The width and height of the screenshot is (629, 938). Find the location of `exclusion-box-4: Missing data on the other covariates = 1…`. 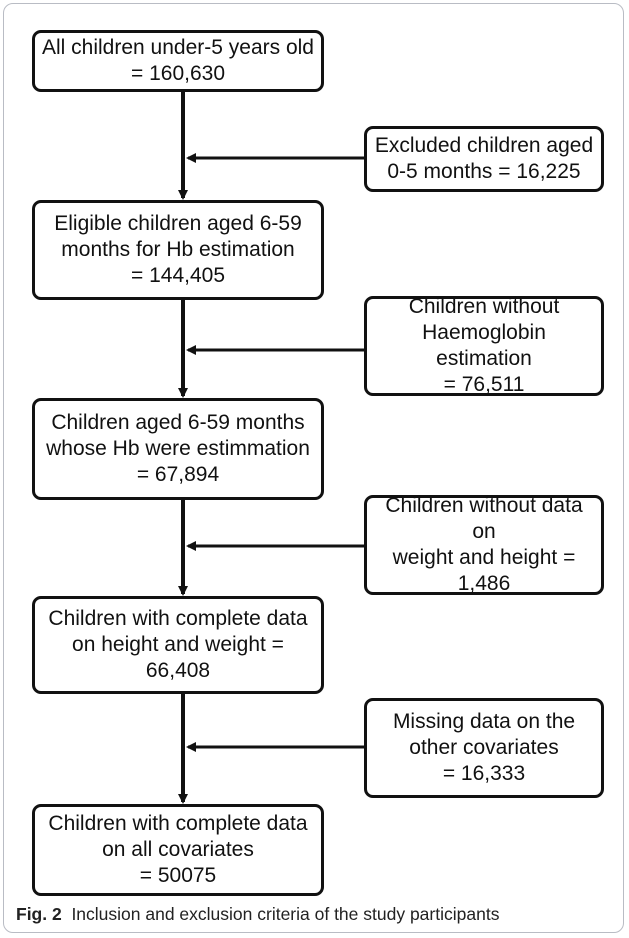

exclusion-box-4: Missing data on the other covariates = 1… is located at coordinates (484, 748).